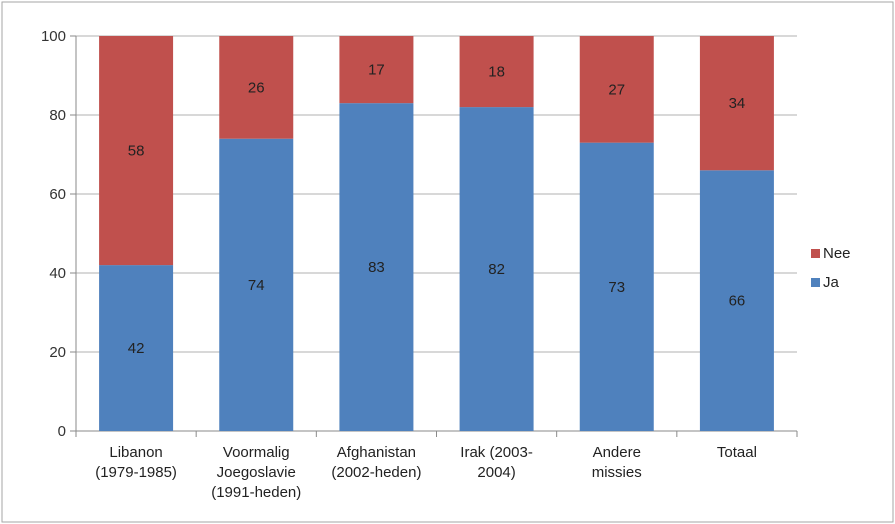  I want to click on legend: Nee Ja, so click(831, 268).